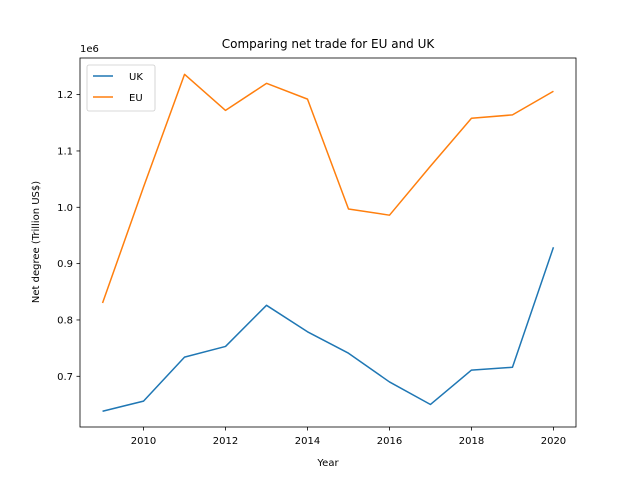  Describe the element at coordinates (65, 95) in the screenshot. I see `y-tick-label: 1.2` at that location.